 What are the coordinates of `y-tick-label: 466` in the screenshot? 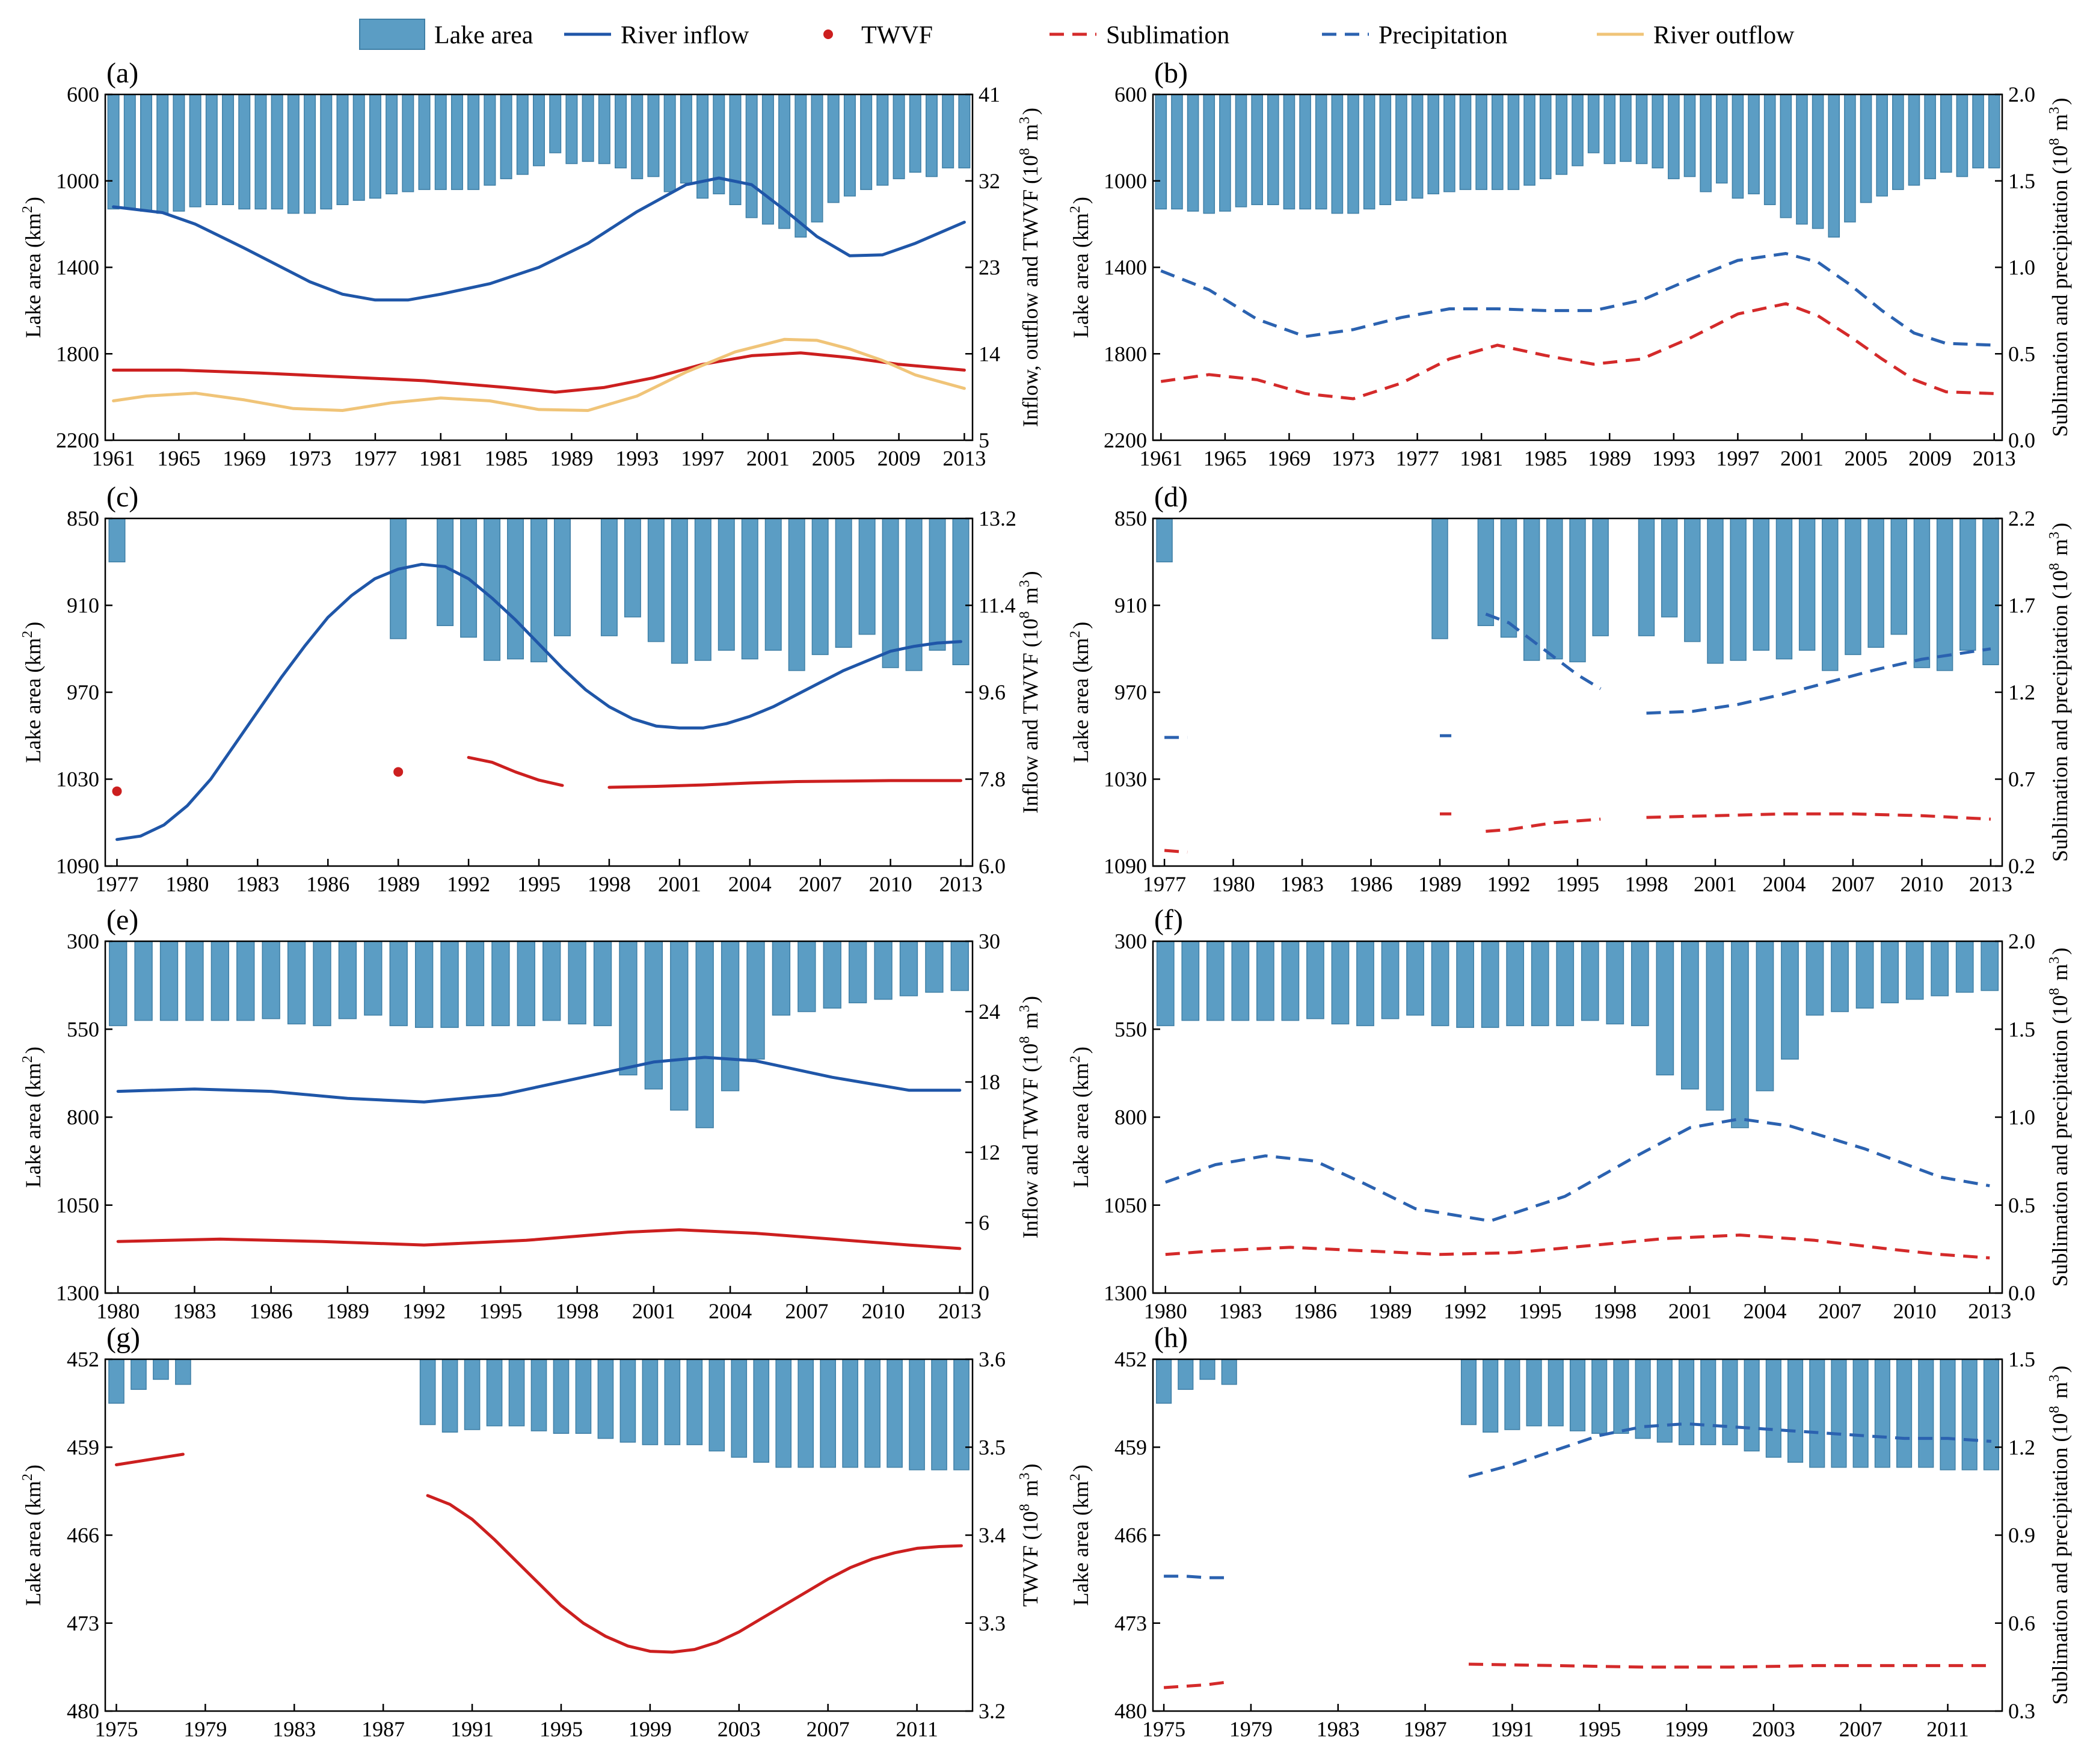 It's located at (83, 1535).